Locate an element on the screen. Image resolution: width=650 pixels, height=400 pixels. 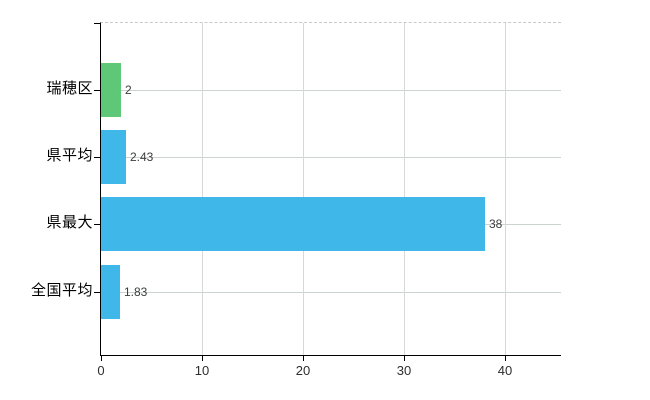
x-tick-label: 20 is located at coordinates (303, 370).